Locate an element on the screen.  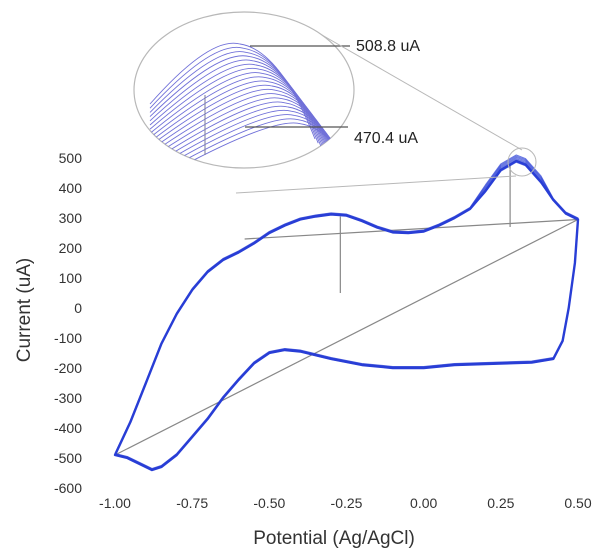
x-tick-label: -0.75 is located at coordinates (192, 503).